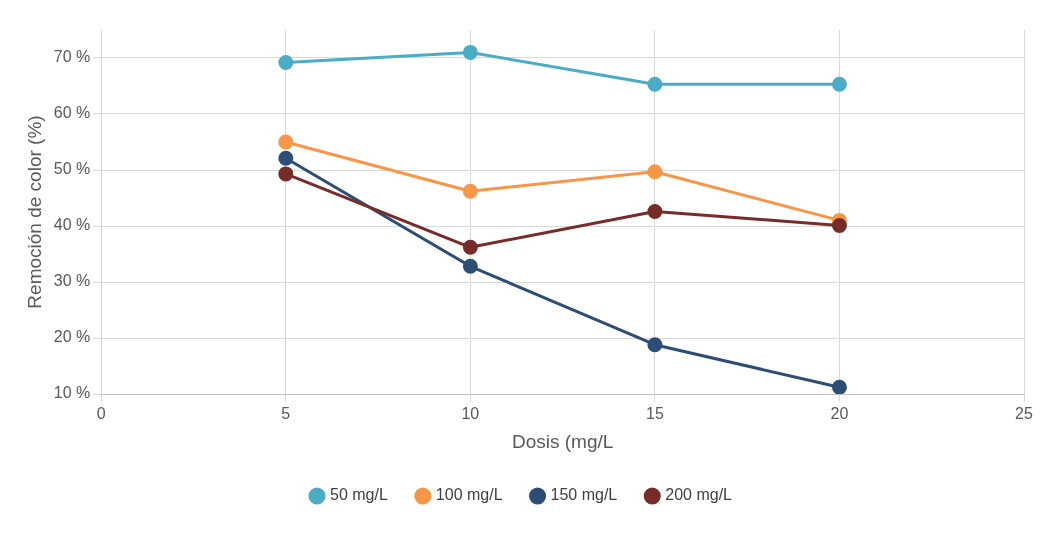  Describe the element at coordinates (655, 414) in the screenshot. I see `x-tick-label: 15` at that location.